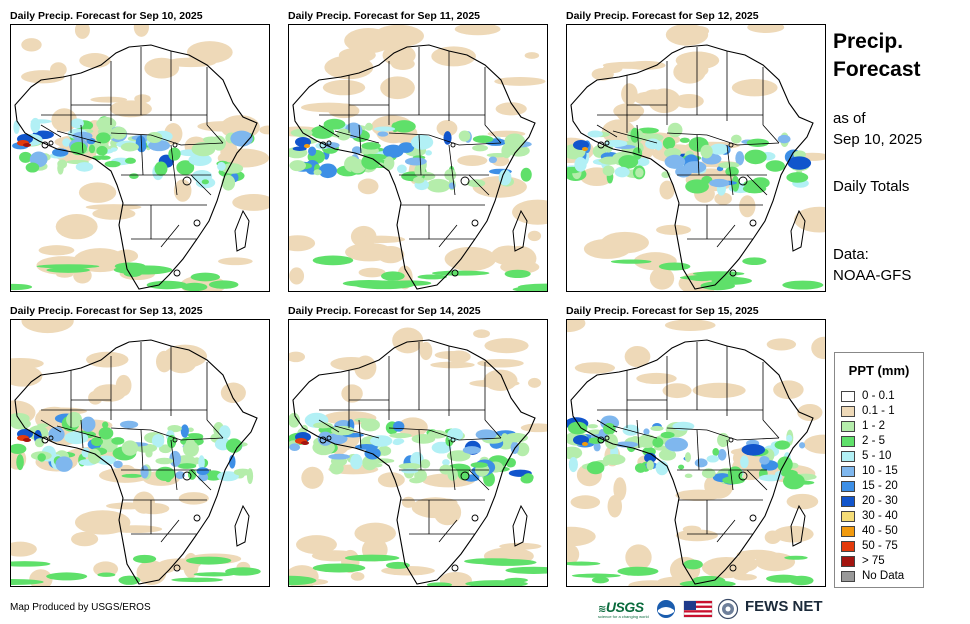 The width and height of the screenshot is (970, 624). What do you see at coordinates (877, 456) in the screenshot?
I see `legend-label: 5 - 10` at bounding box center [877, 456].